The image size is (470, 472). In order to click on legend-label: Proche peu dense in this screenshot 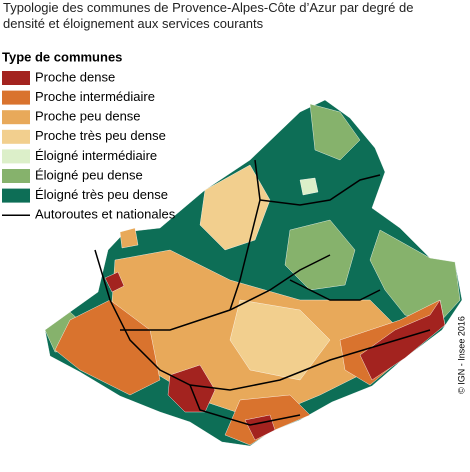, I will do `click(88, 116)`.